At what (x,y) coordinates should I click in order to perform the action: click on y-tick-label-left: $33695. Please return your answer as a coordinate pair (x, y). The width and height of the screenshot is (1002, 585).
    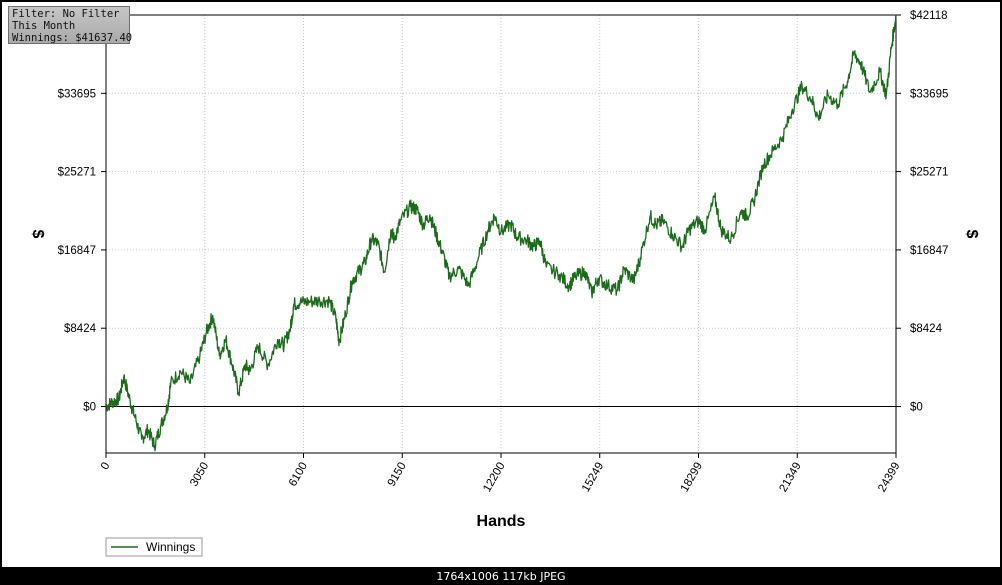
    Looking at the image, I should click on (77, 94).